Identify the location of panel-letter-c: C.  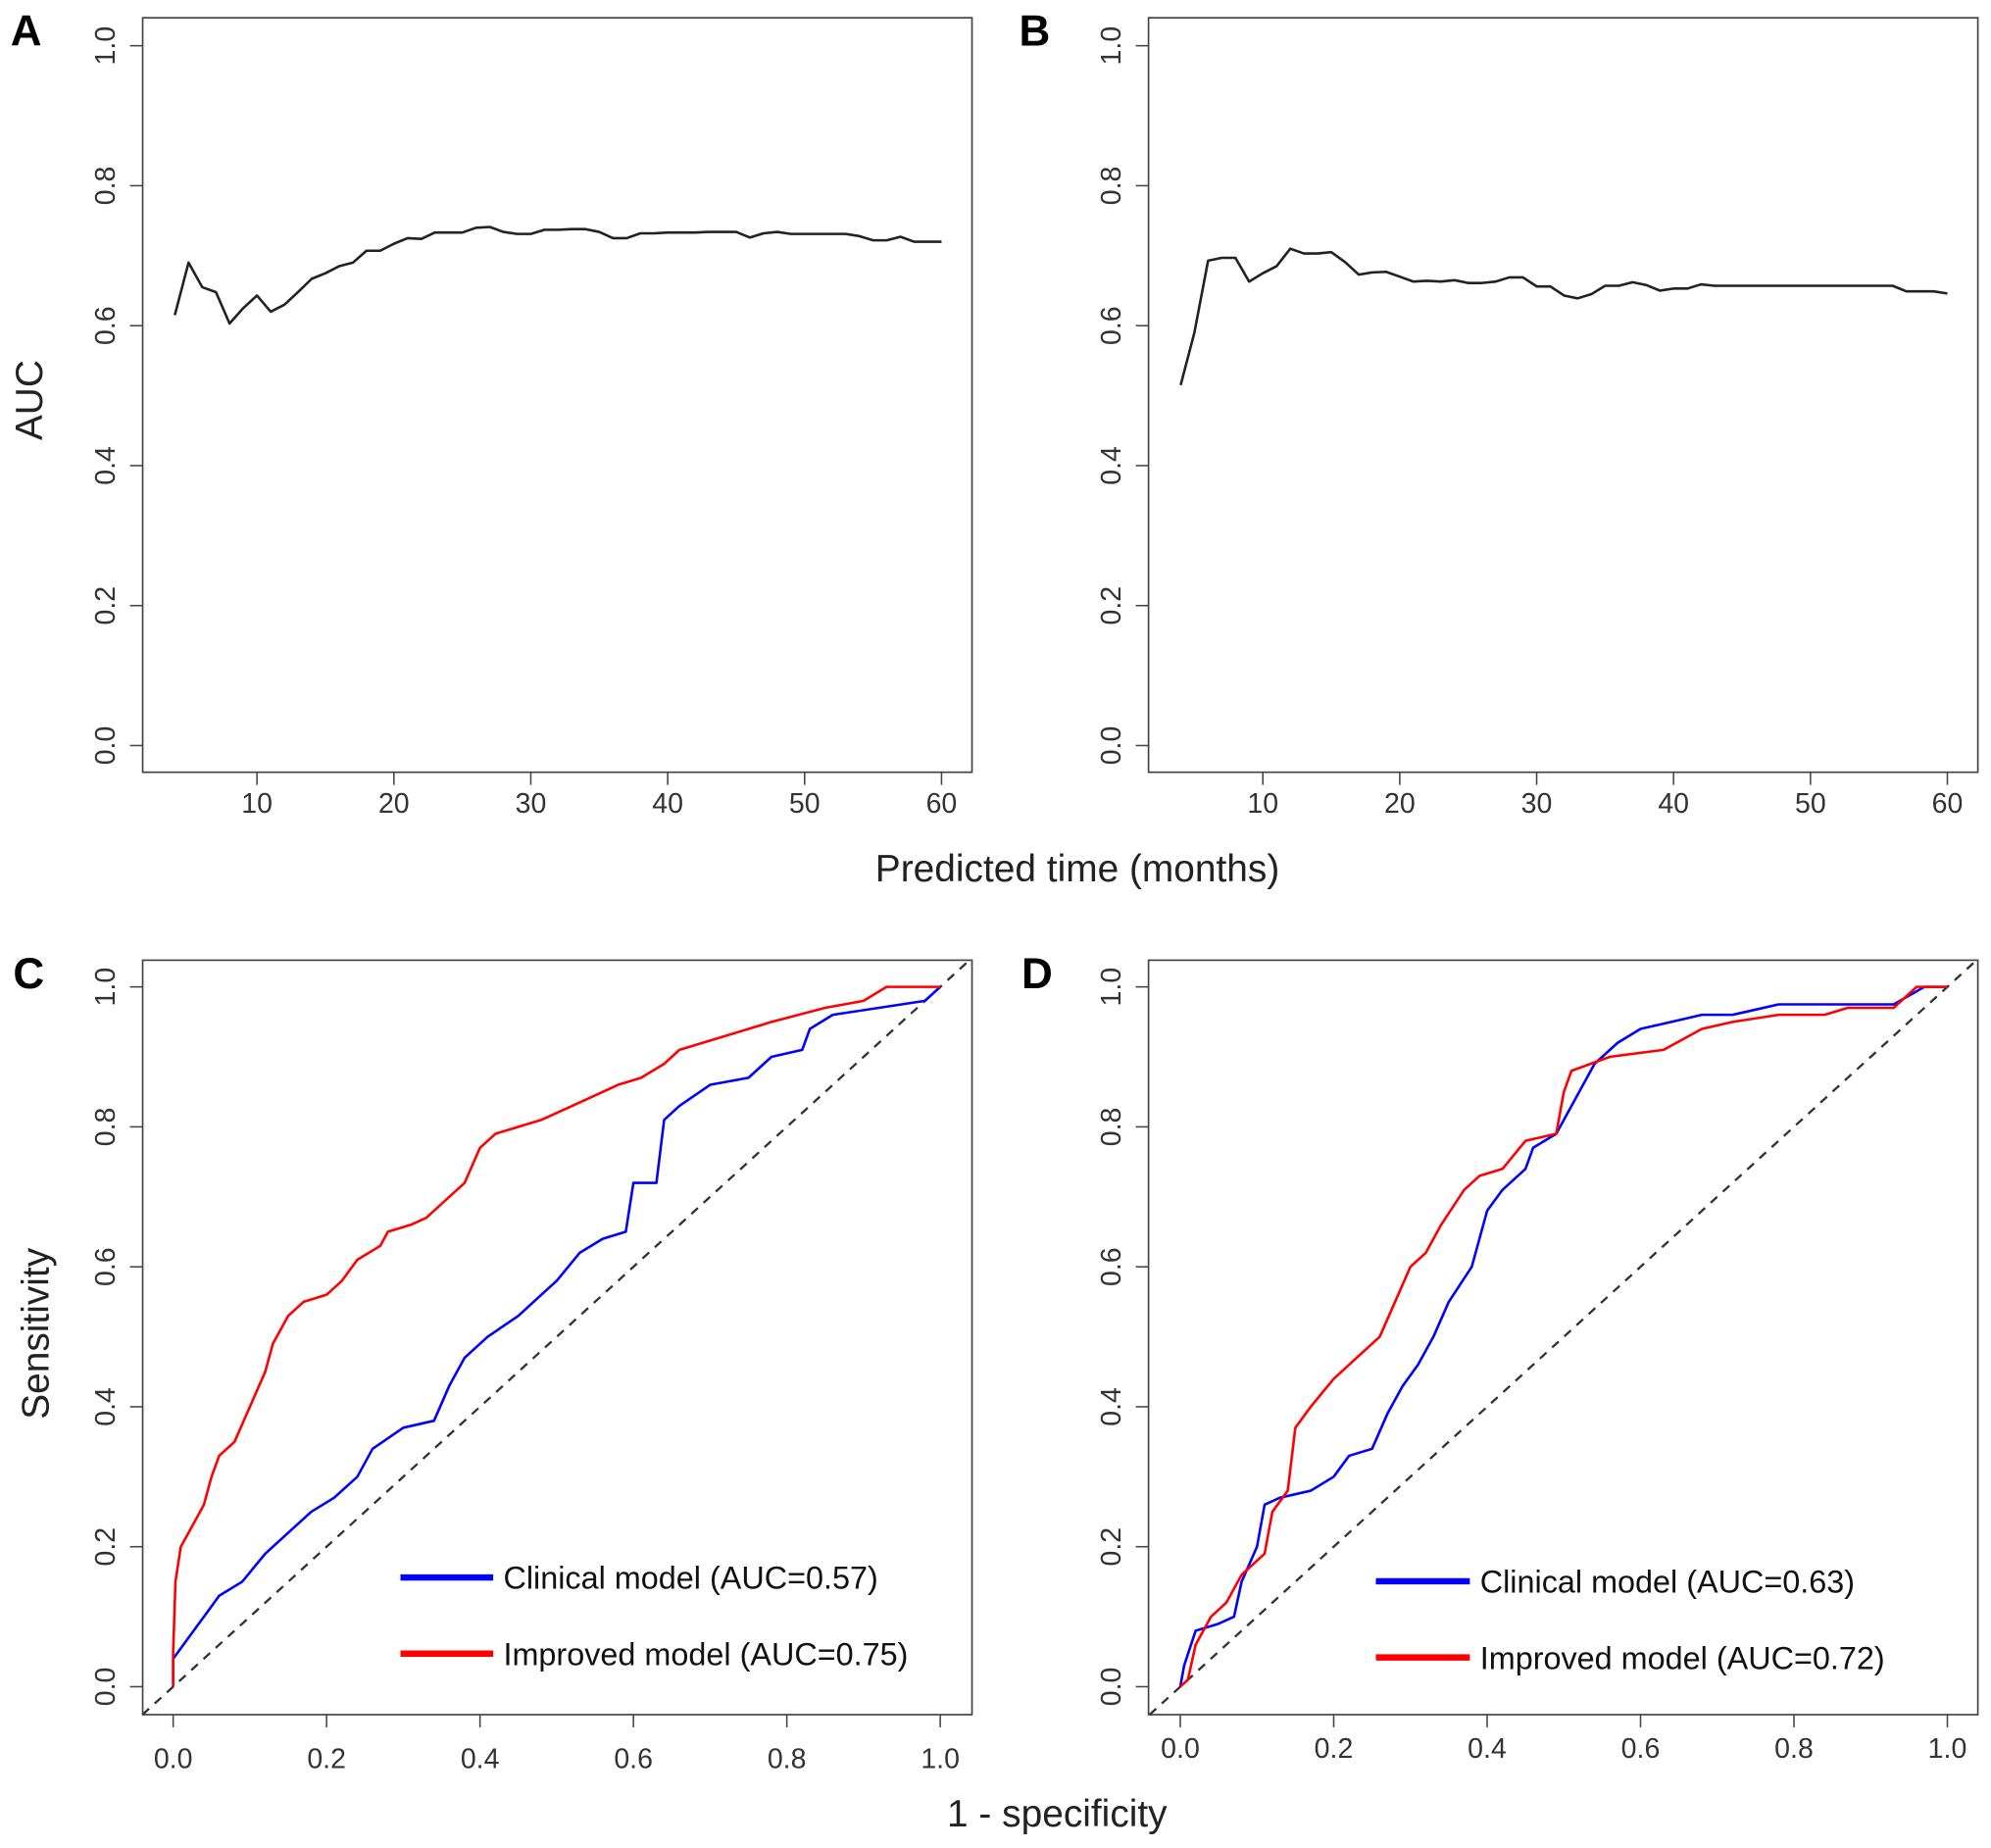
(28, 974).